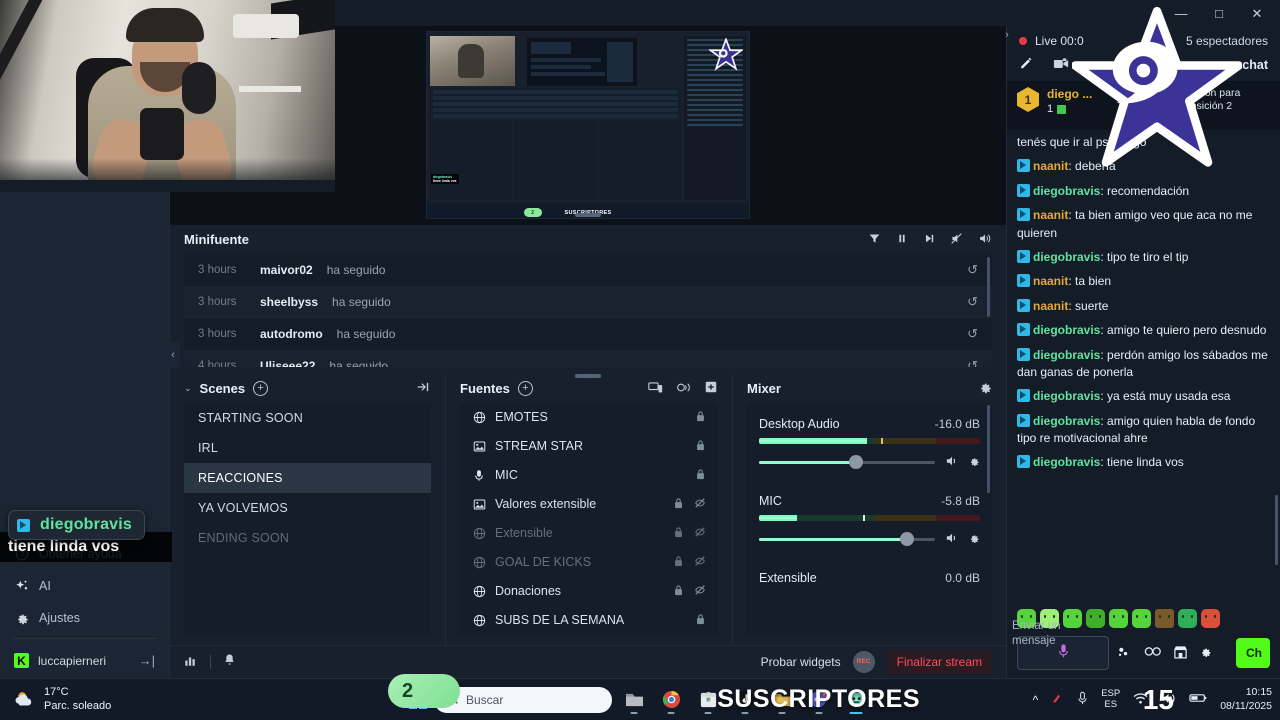 The image size is (1280, 720). I want to click on tray-chevron-up-icon: ^, so click(1035, 699).